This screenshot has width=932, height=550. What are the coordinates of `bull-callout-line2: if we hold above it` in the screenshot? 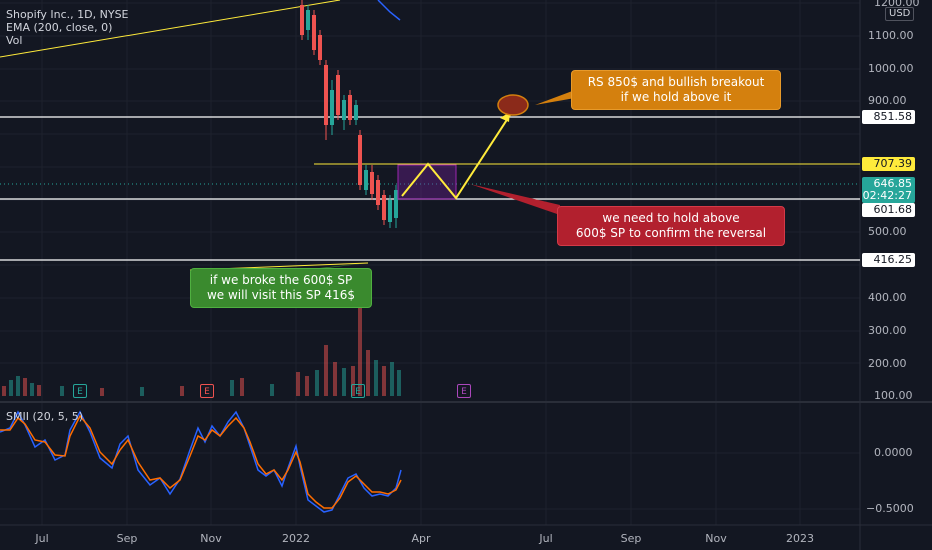 It's located at (676, 97).